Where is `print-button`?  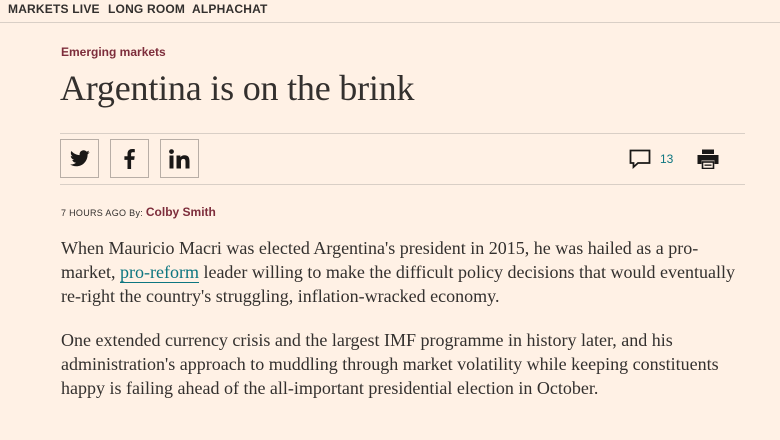 print-button is located at coordinates (708, 161).